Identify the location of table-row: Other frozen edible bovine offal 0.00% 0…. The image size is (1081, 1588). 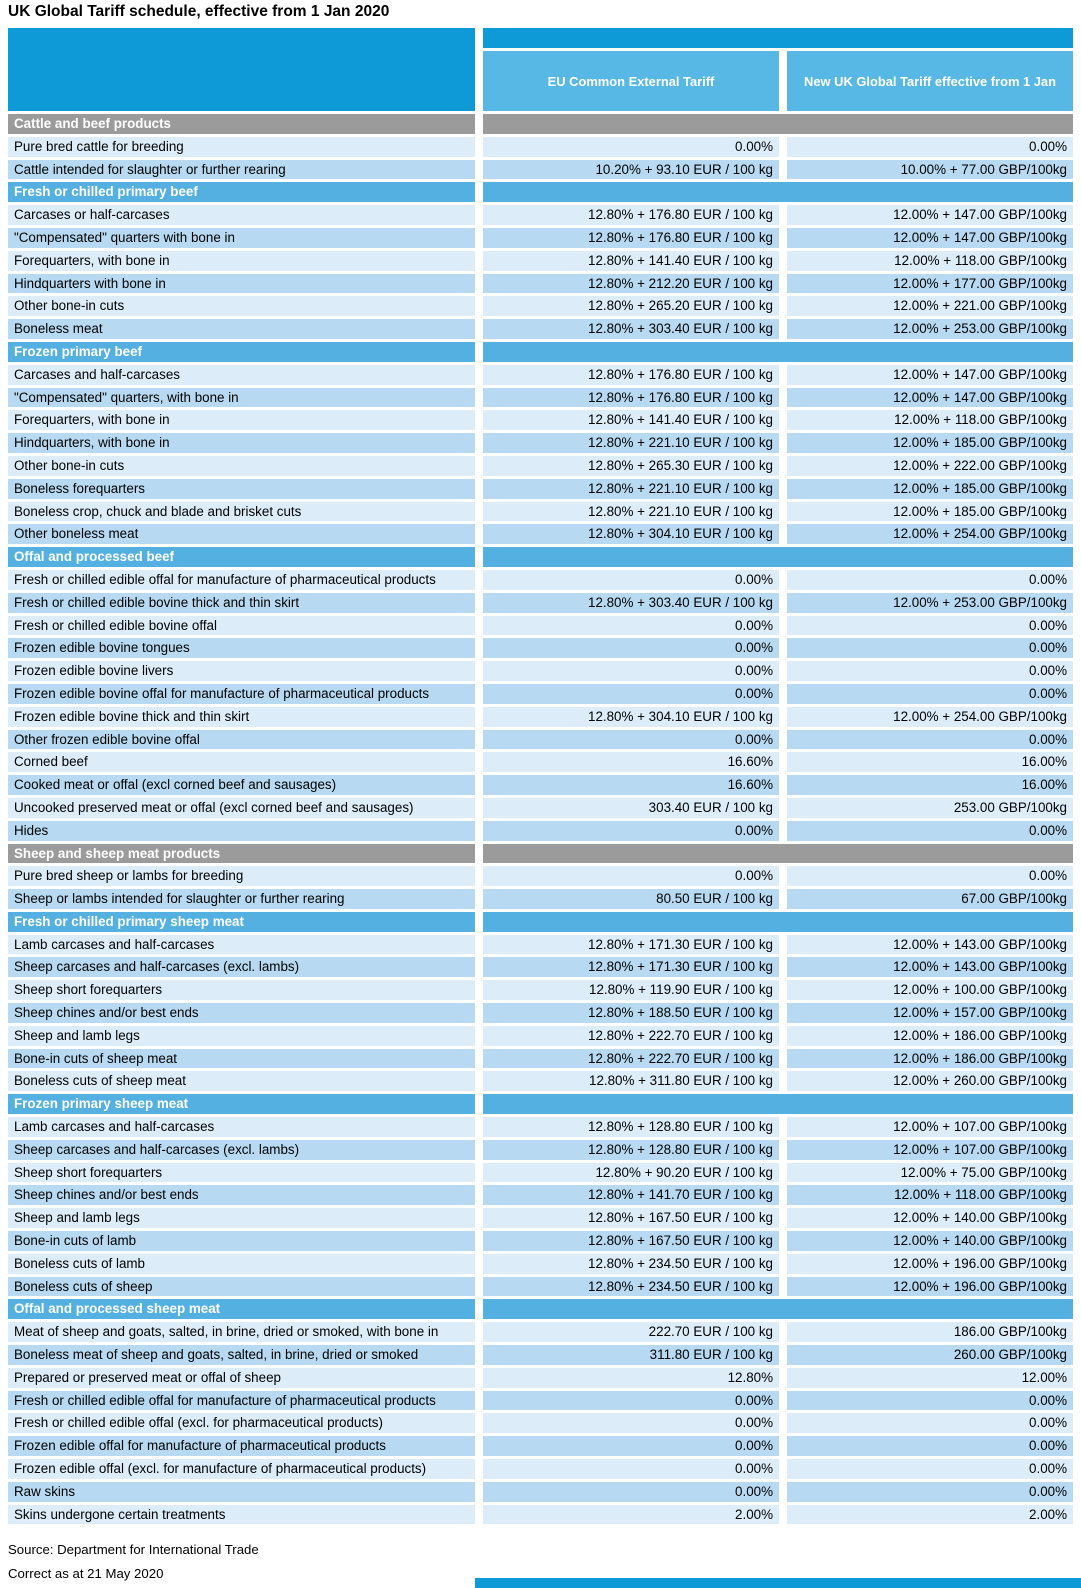
(540, 739).